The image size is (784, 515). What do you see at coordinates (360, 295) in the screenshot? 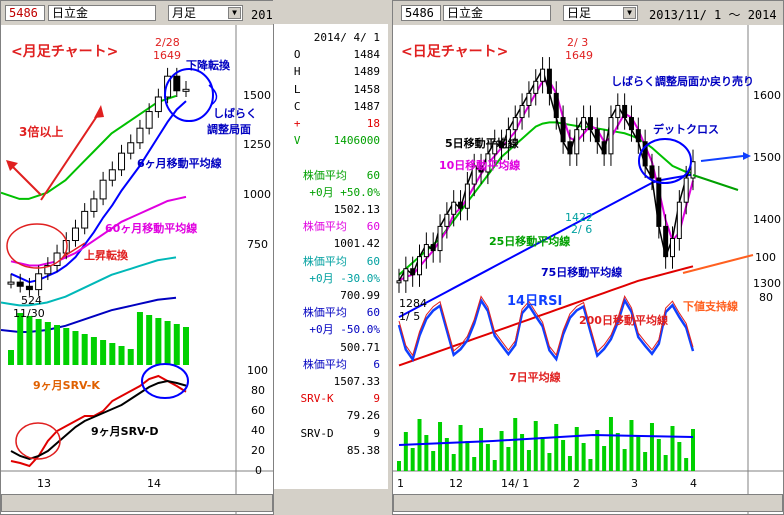
I see `value-line: 700.99` at bounding box center [360, 295].